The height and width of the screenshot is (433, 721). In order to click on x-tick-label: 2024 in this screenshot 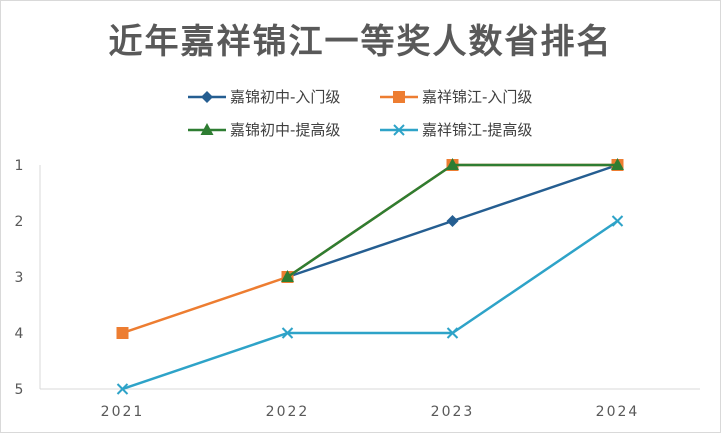, I will do `click(618, 412)`.